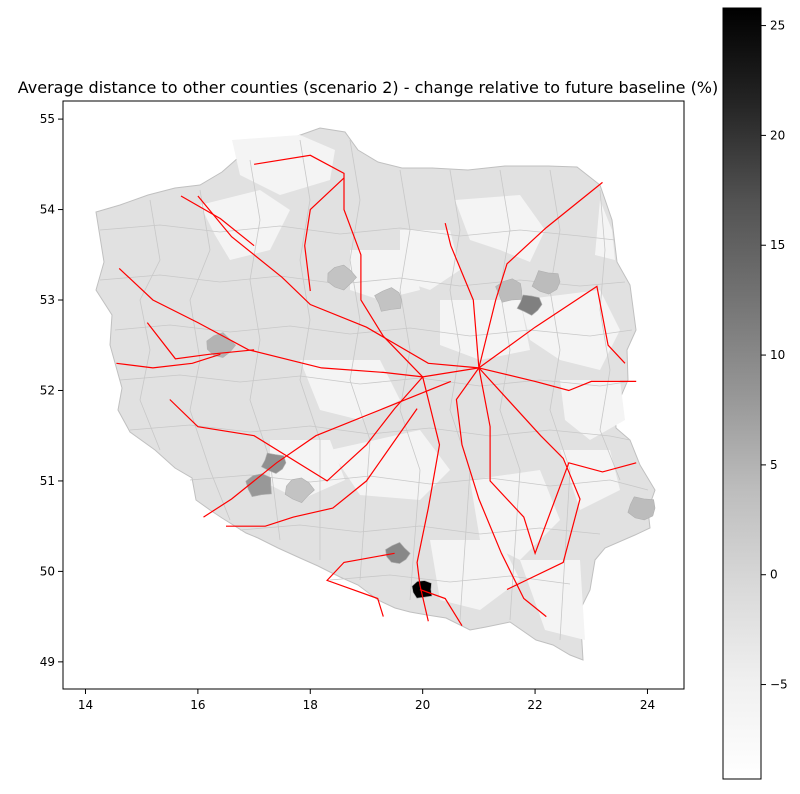 The width and height of the screenshot is (800, 794). I want to click on colorbar-ticks: −5 0 5 10 15 20 25, so click(774, 355).